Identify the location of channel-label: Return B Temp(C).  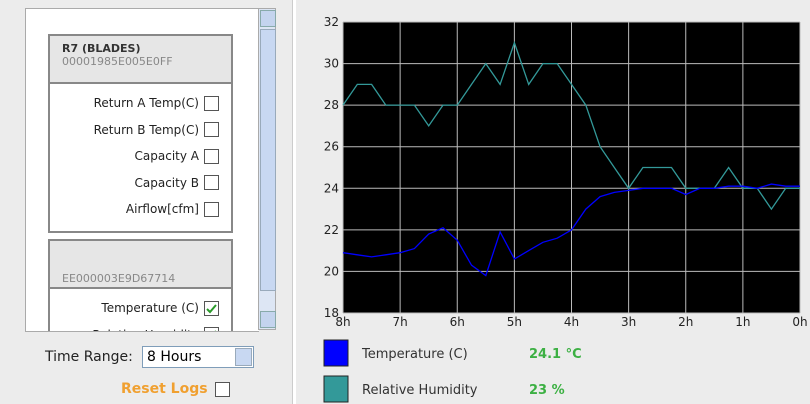
(146, 129).